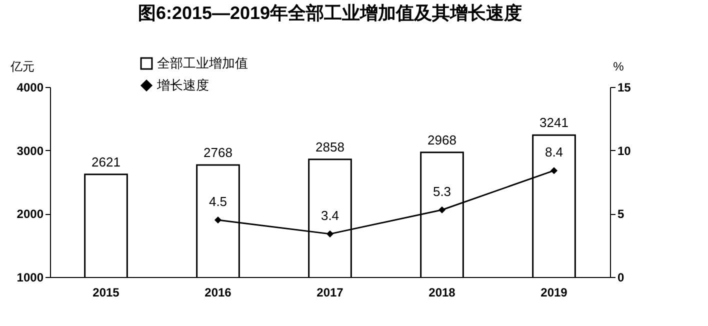  What do you see at coordinates (202, 63) in the screenshot?
I see `legend-label: 全部工业增加值` at bounding box center [202, 63].